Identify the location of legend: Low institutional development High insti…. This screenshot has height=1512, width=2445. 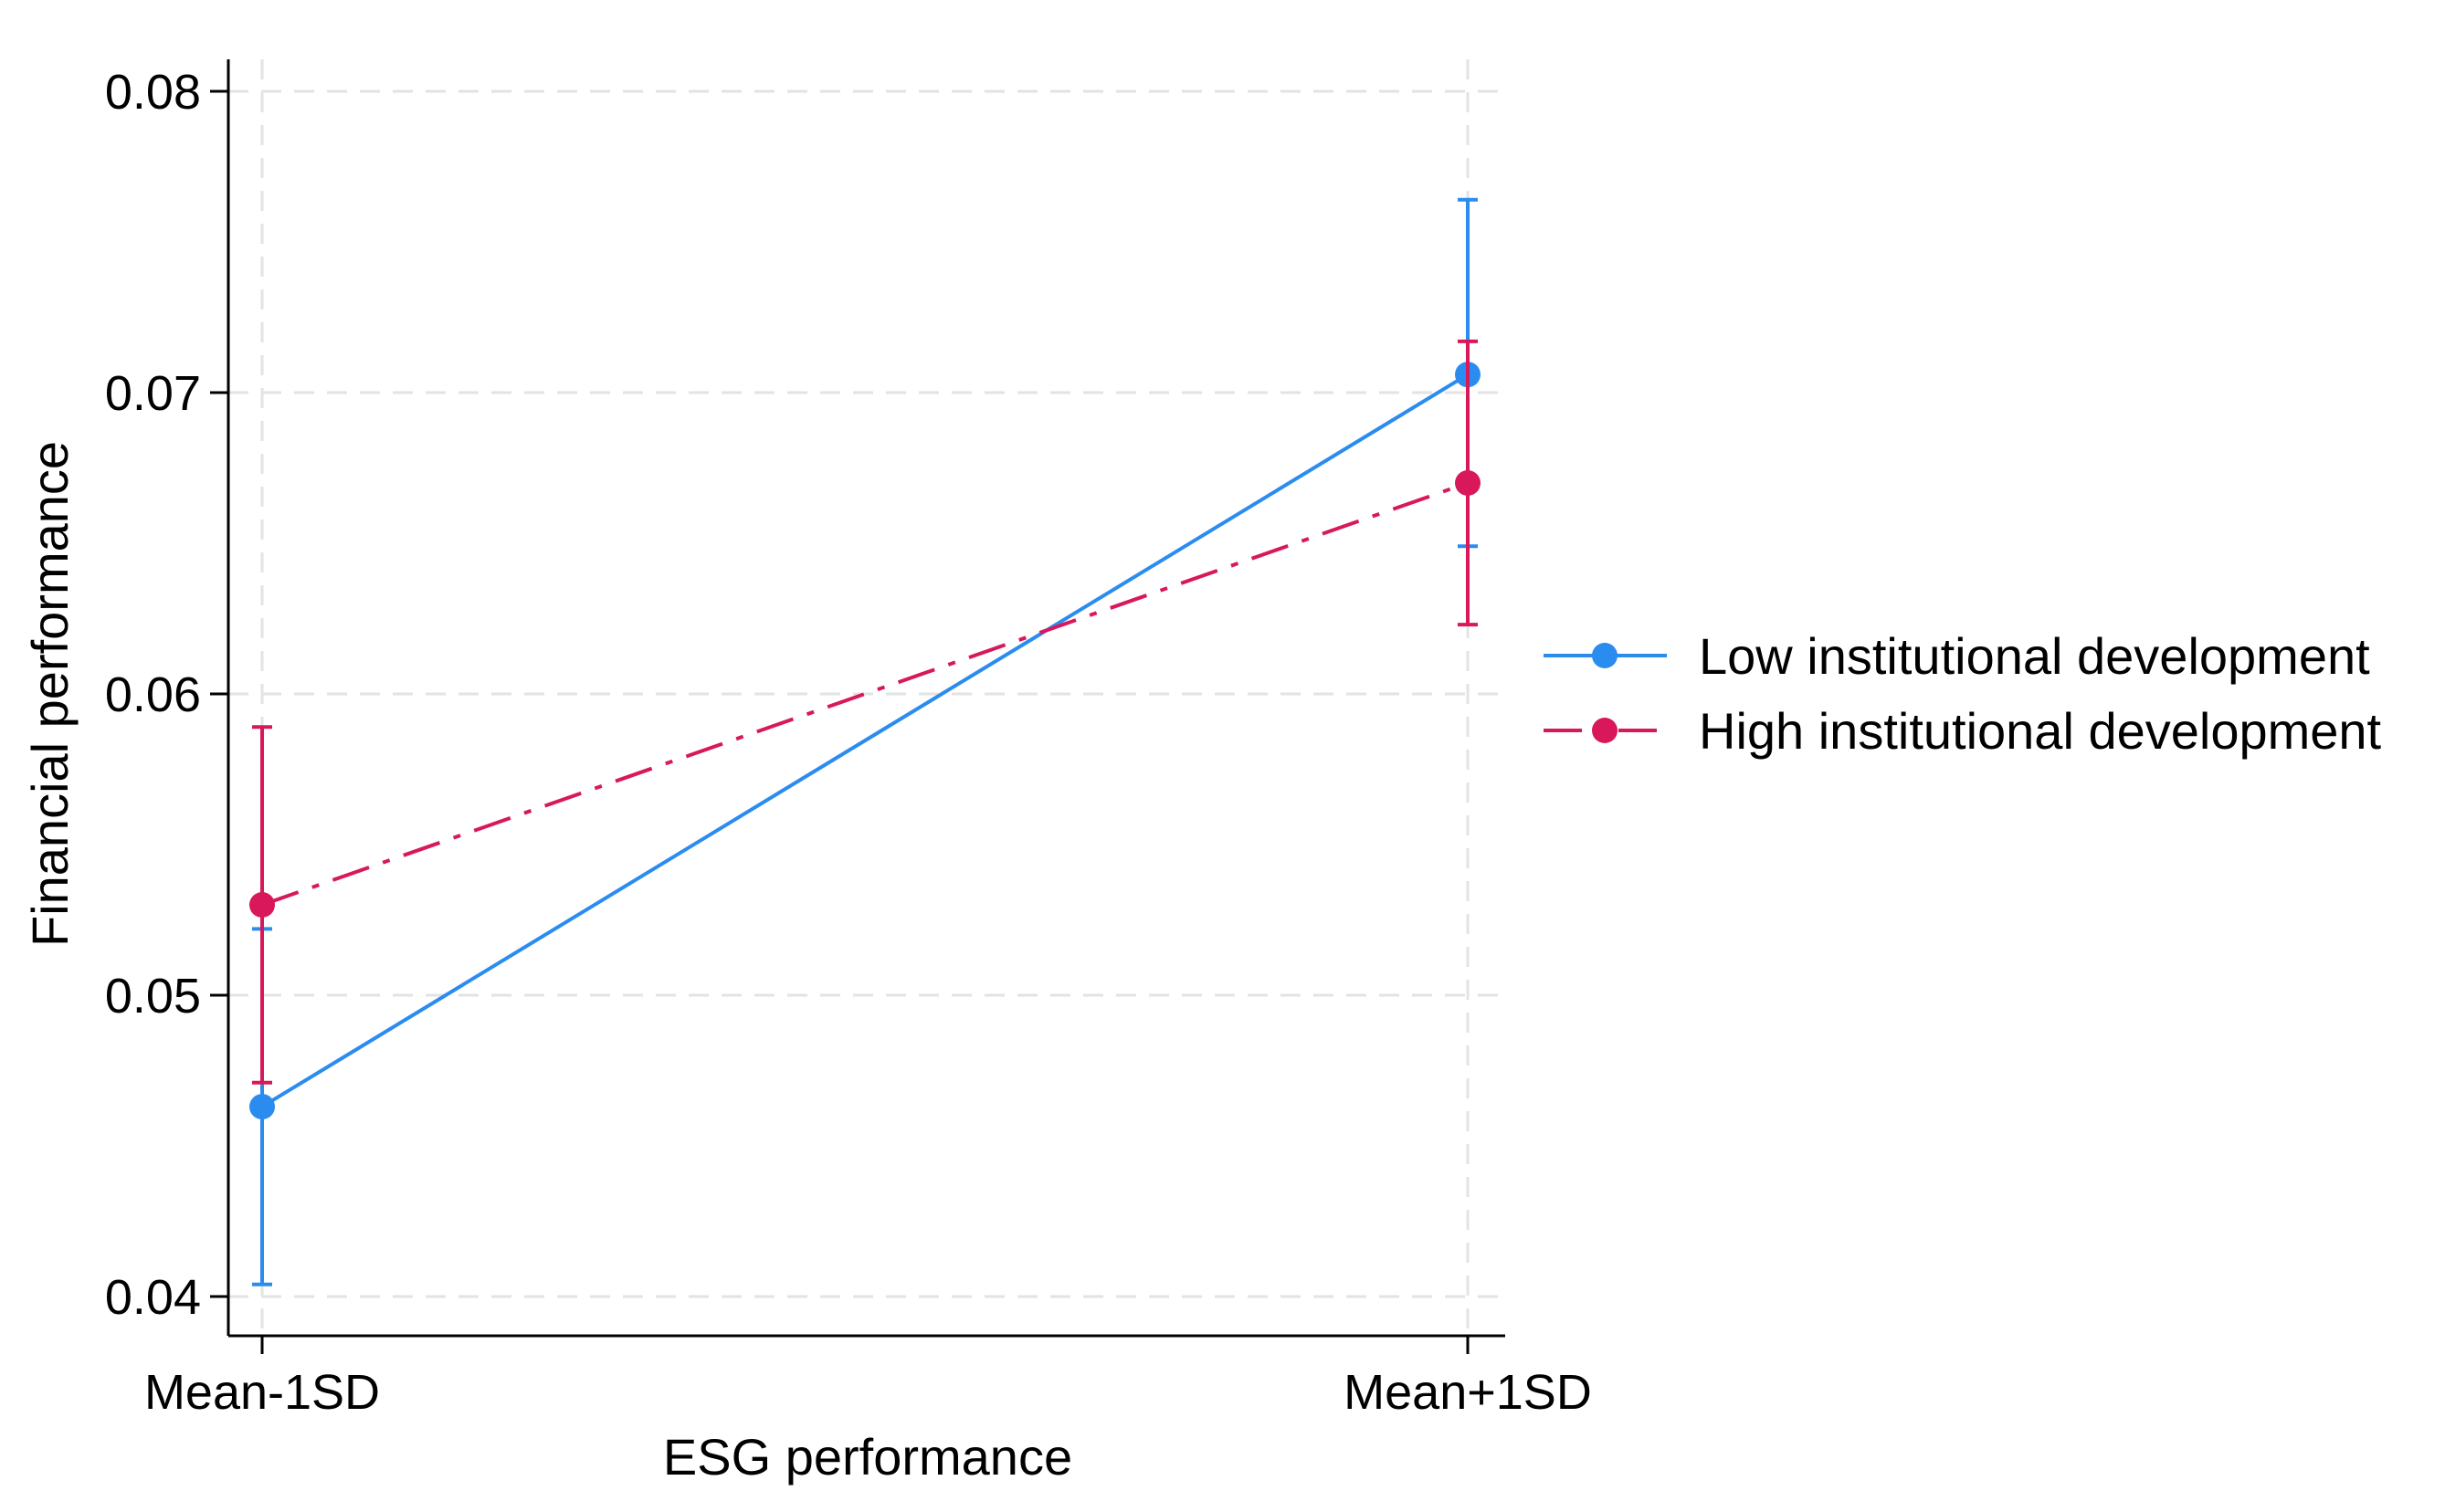
(1963, 693).